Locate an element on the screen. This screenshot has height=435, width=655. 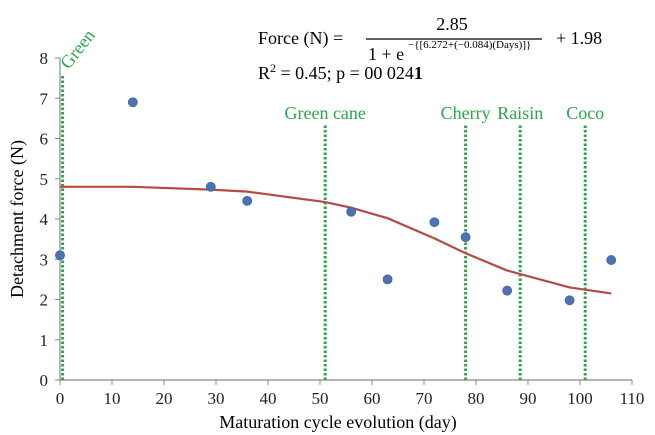
y-tick-label: 6 is located at coordinates (44, 139).